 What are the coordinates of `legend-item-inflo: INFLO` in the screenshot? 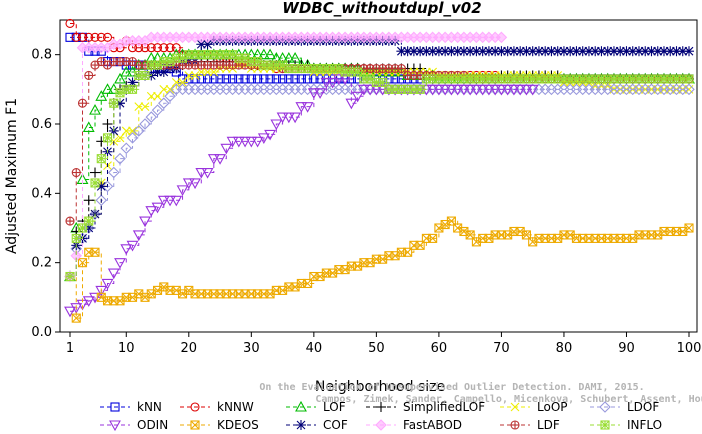 It's located at (626, 425).